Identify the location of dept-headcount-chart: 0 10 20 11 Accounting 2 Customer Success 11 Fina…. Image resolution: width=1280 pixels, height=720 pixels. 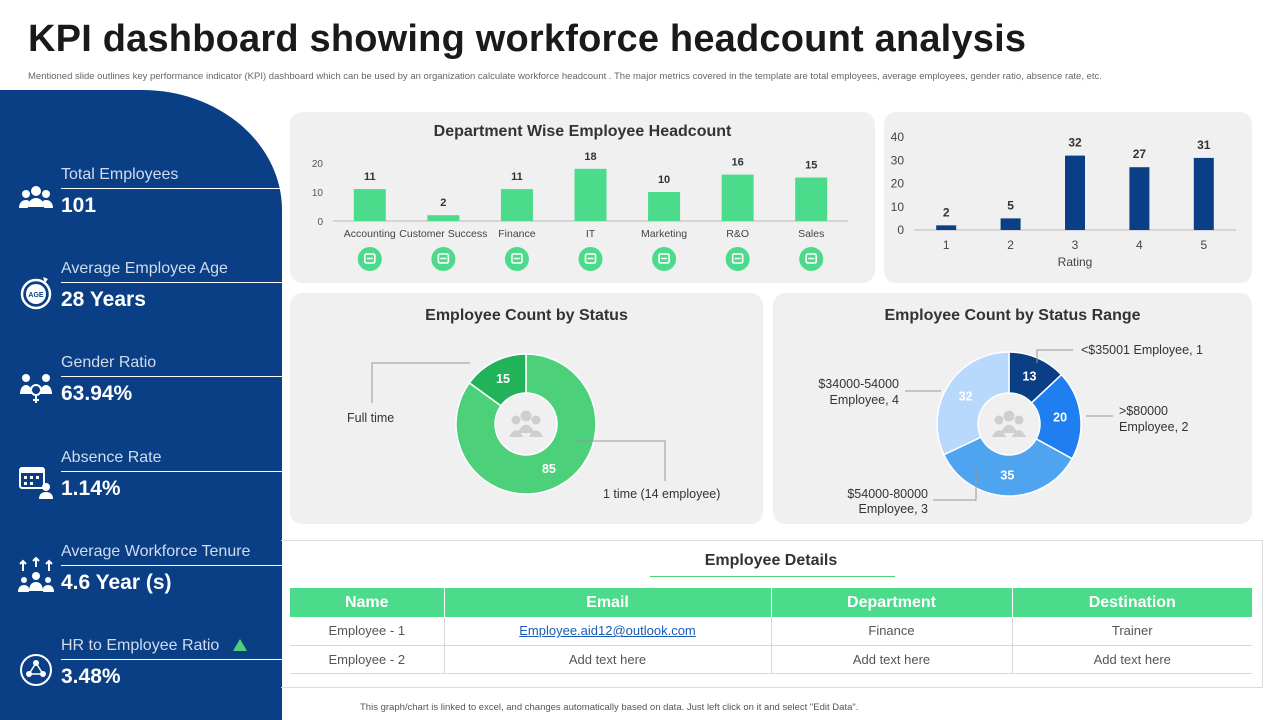
(580, 211).